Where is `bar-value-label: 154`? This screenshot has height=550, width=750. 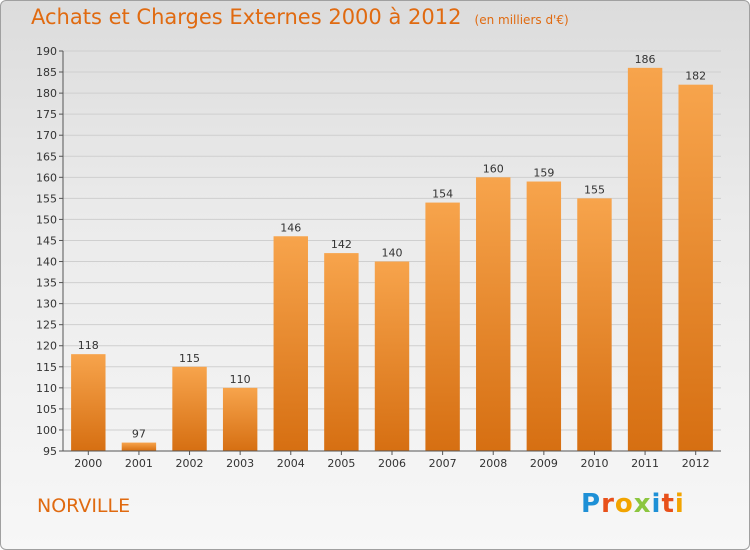
bar-value-label: 154 is located at coordinates (442, 194).